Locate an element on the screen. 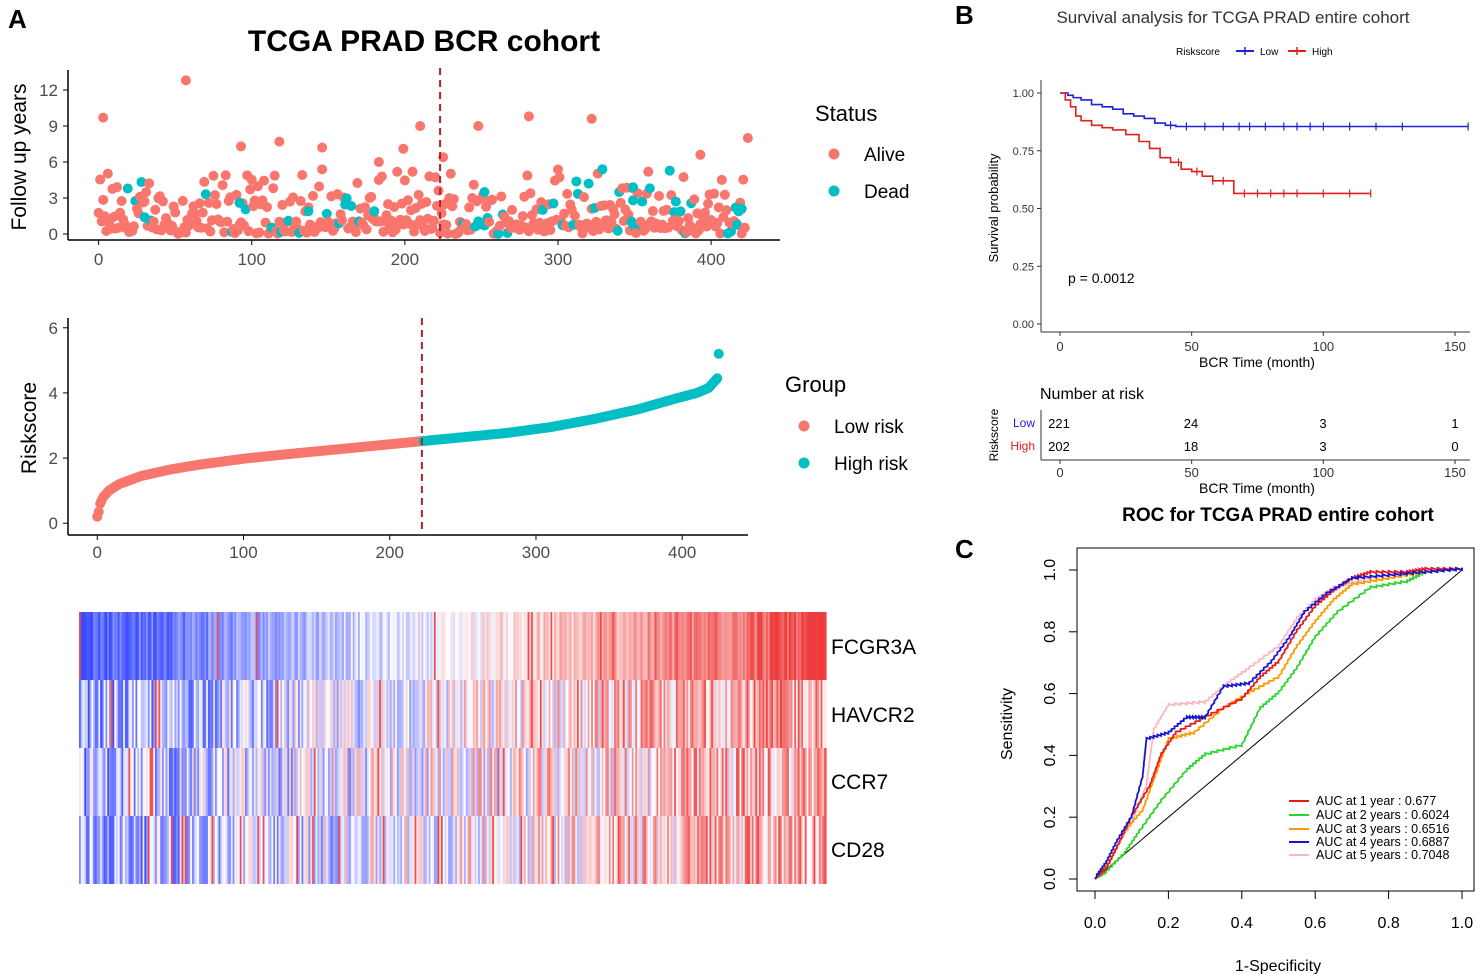 The image size is (1477, 974). status-y-tick-label: 9 is located at coordinates (53, 126).